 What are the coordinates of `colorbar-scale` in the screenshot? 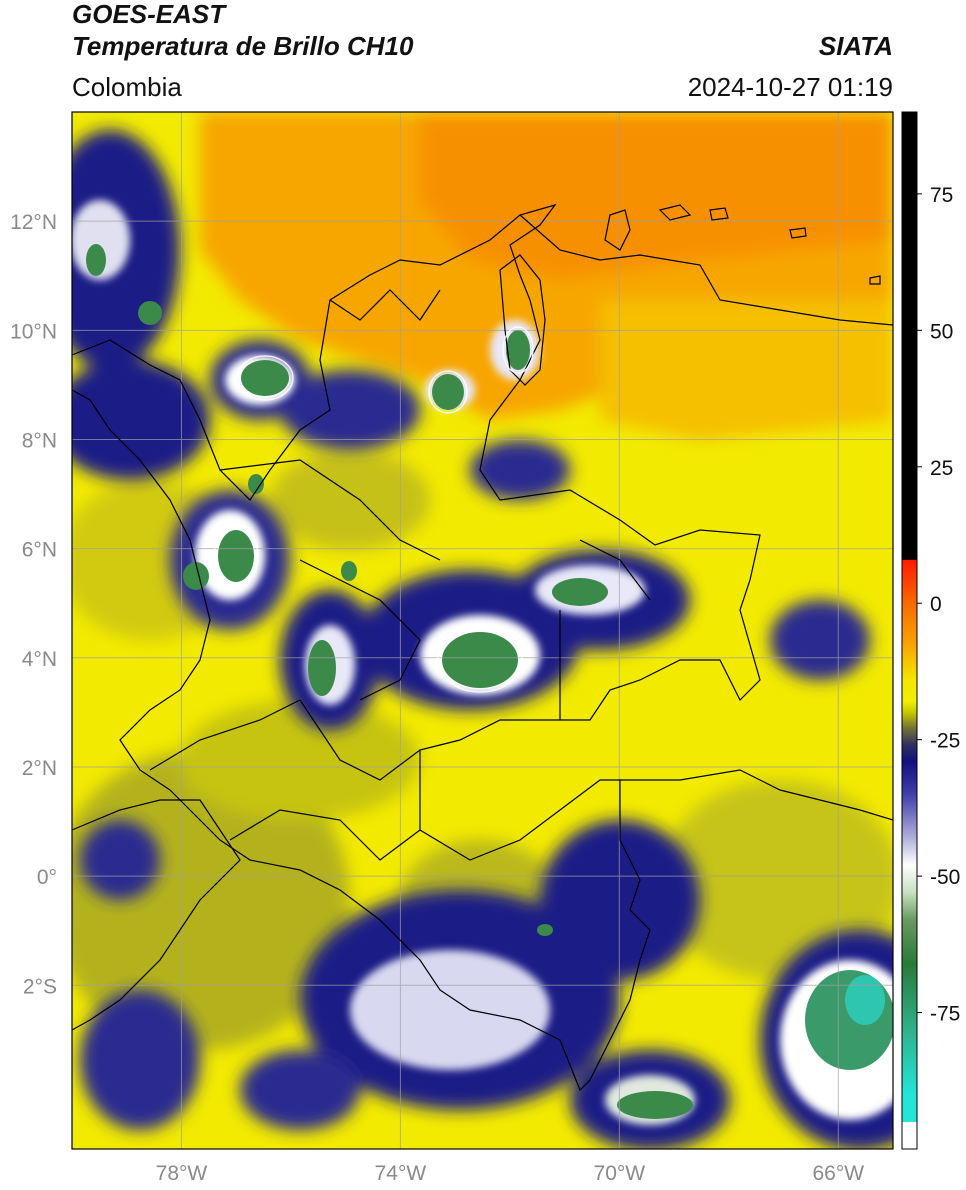 It's located at (909, 630).